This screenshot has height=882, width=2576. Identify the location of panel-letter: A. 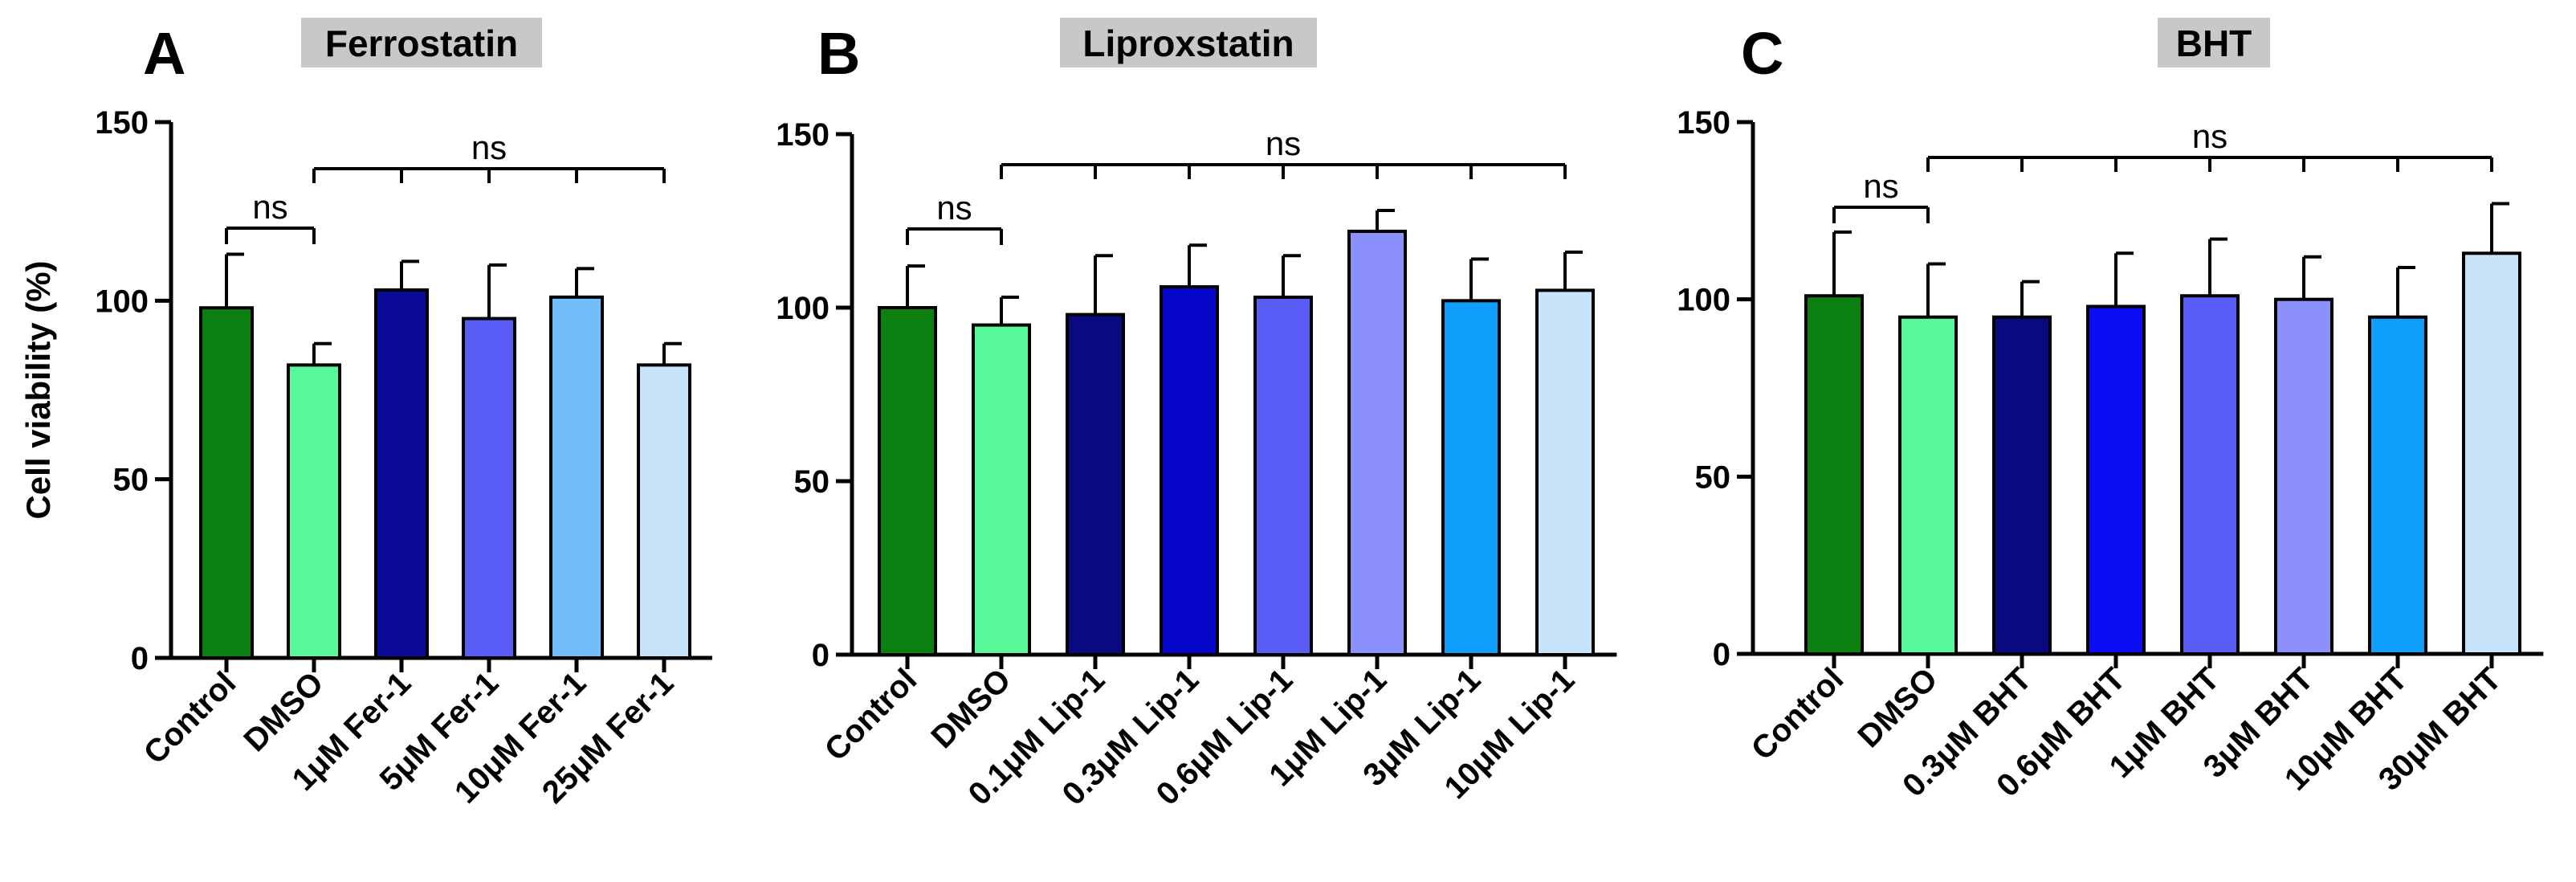
(164, 54).